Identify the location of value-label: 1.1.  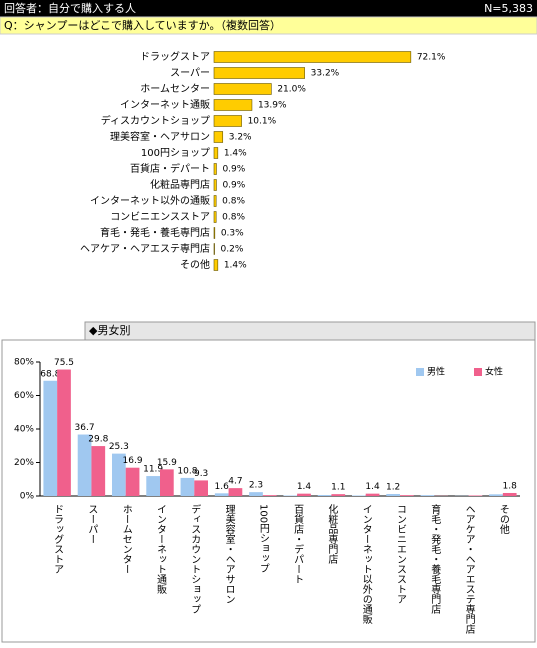
(338, 488).